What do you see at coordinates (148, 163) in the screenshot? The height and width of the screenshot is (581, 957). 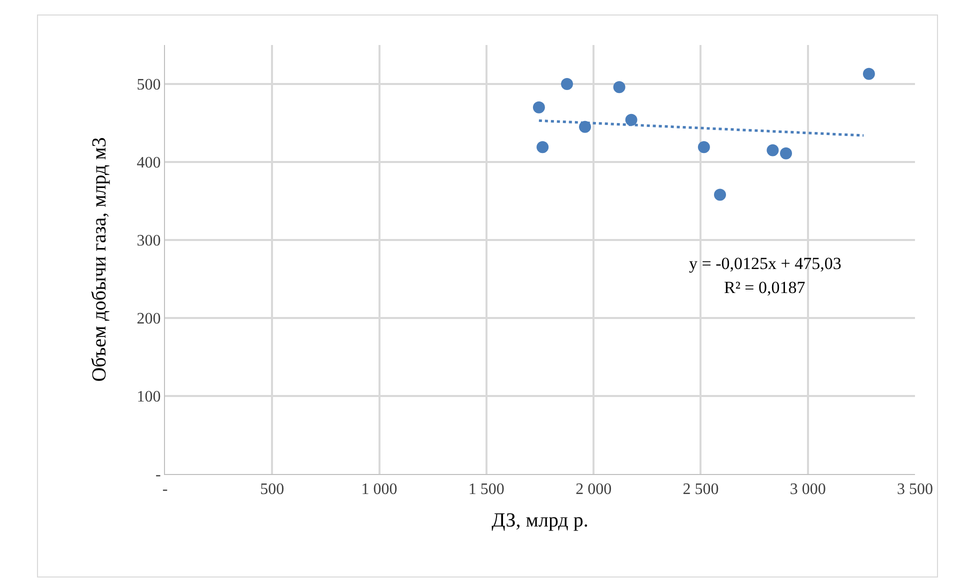 I see `y-tick-label: 400` at bounding box center [148, 163].